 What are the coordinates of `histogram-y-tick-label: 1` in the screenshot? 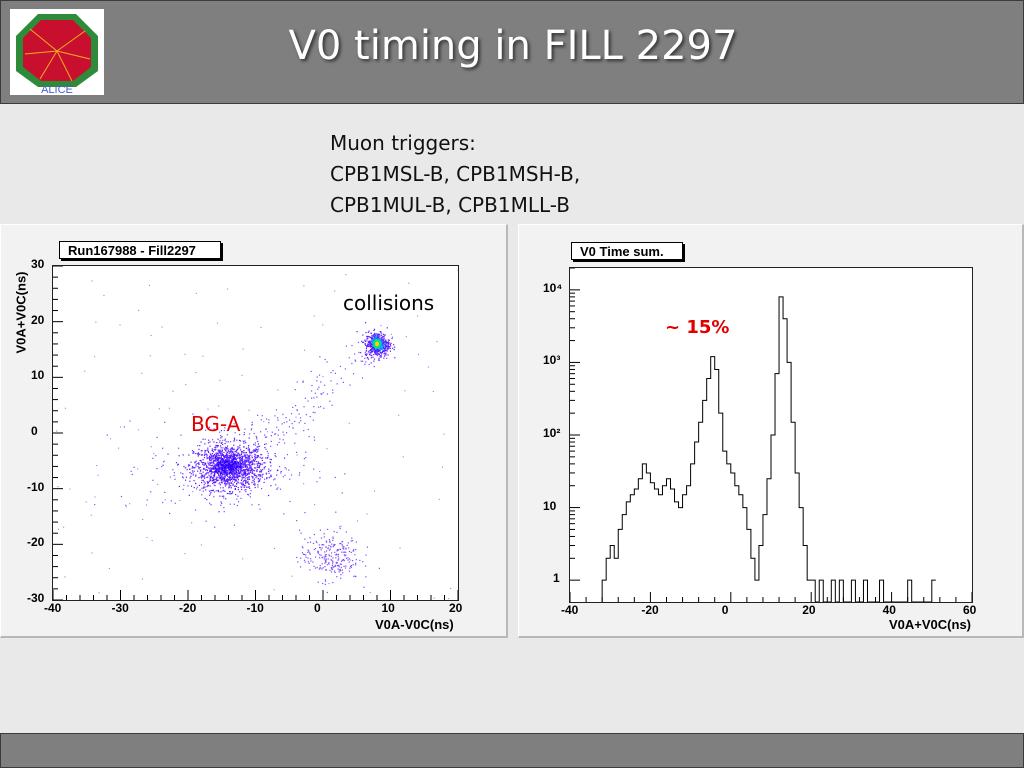 It's located at (556, 578).